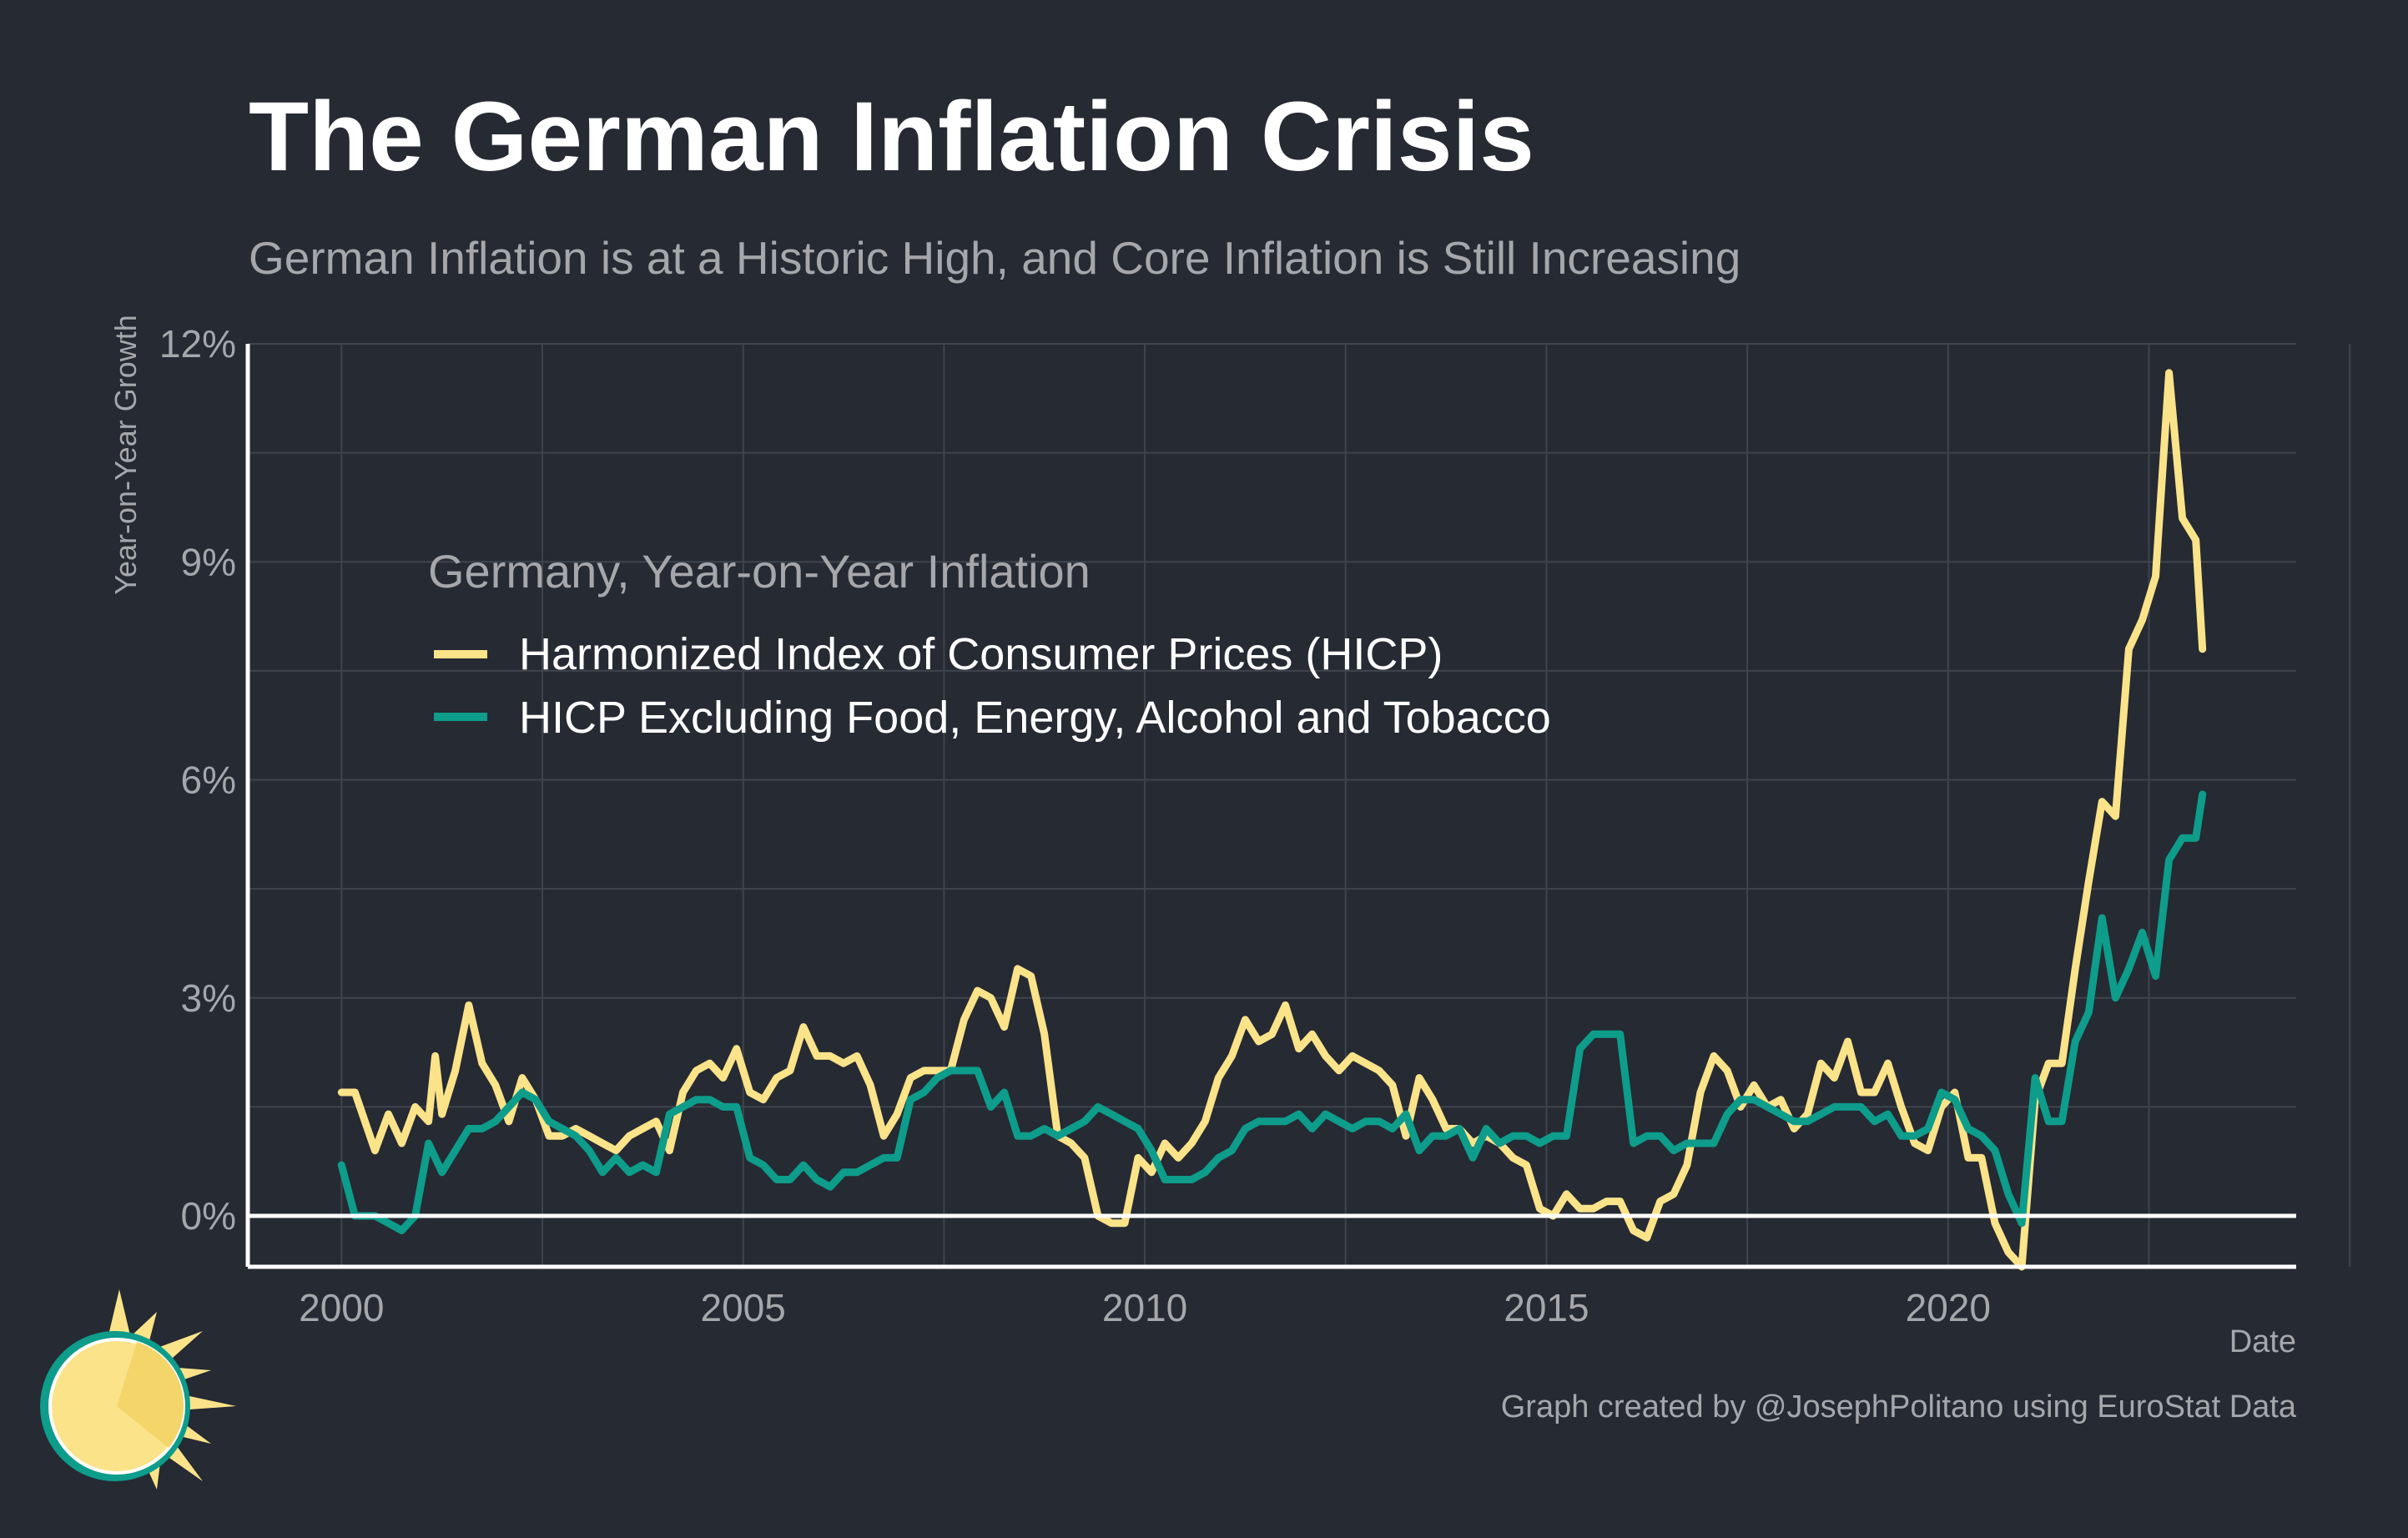  What do you see at coordinates (197, 344) in the screenshot?
I see `y-tick-label: 12%` at bounding box center [197, 344].